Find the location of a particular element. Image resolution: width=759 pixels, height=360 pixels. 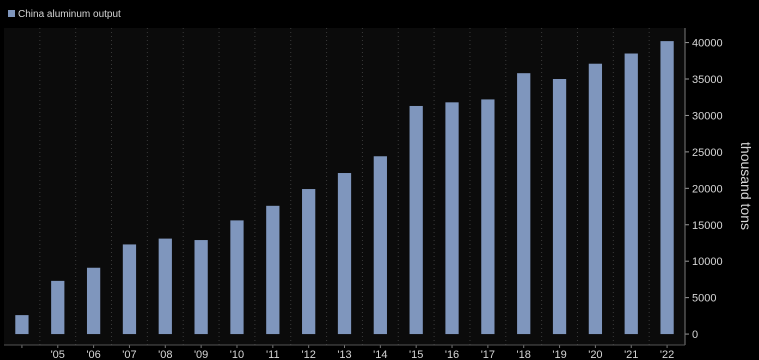

y-axis-ticks: 0 5000 10000 15000 20000 25000 30000 35000 40000 is located at coordinates (704, 189).